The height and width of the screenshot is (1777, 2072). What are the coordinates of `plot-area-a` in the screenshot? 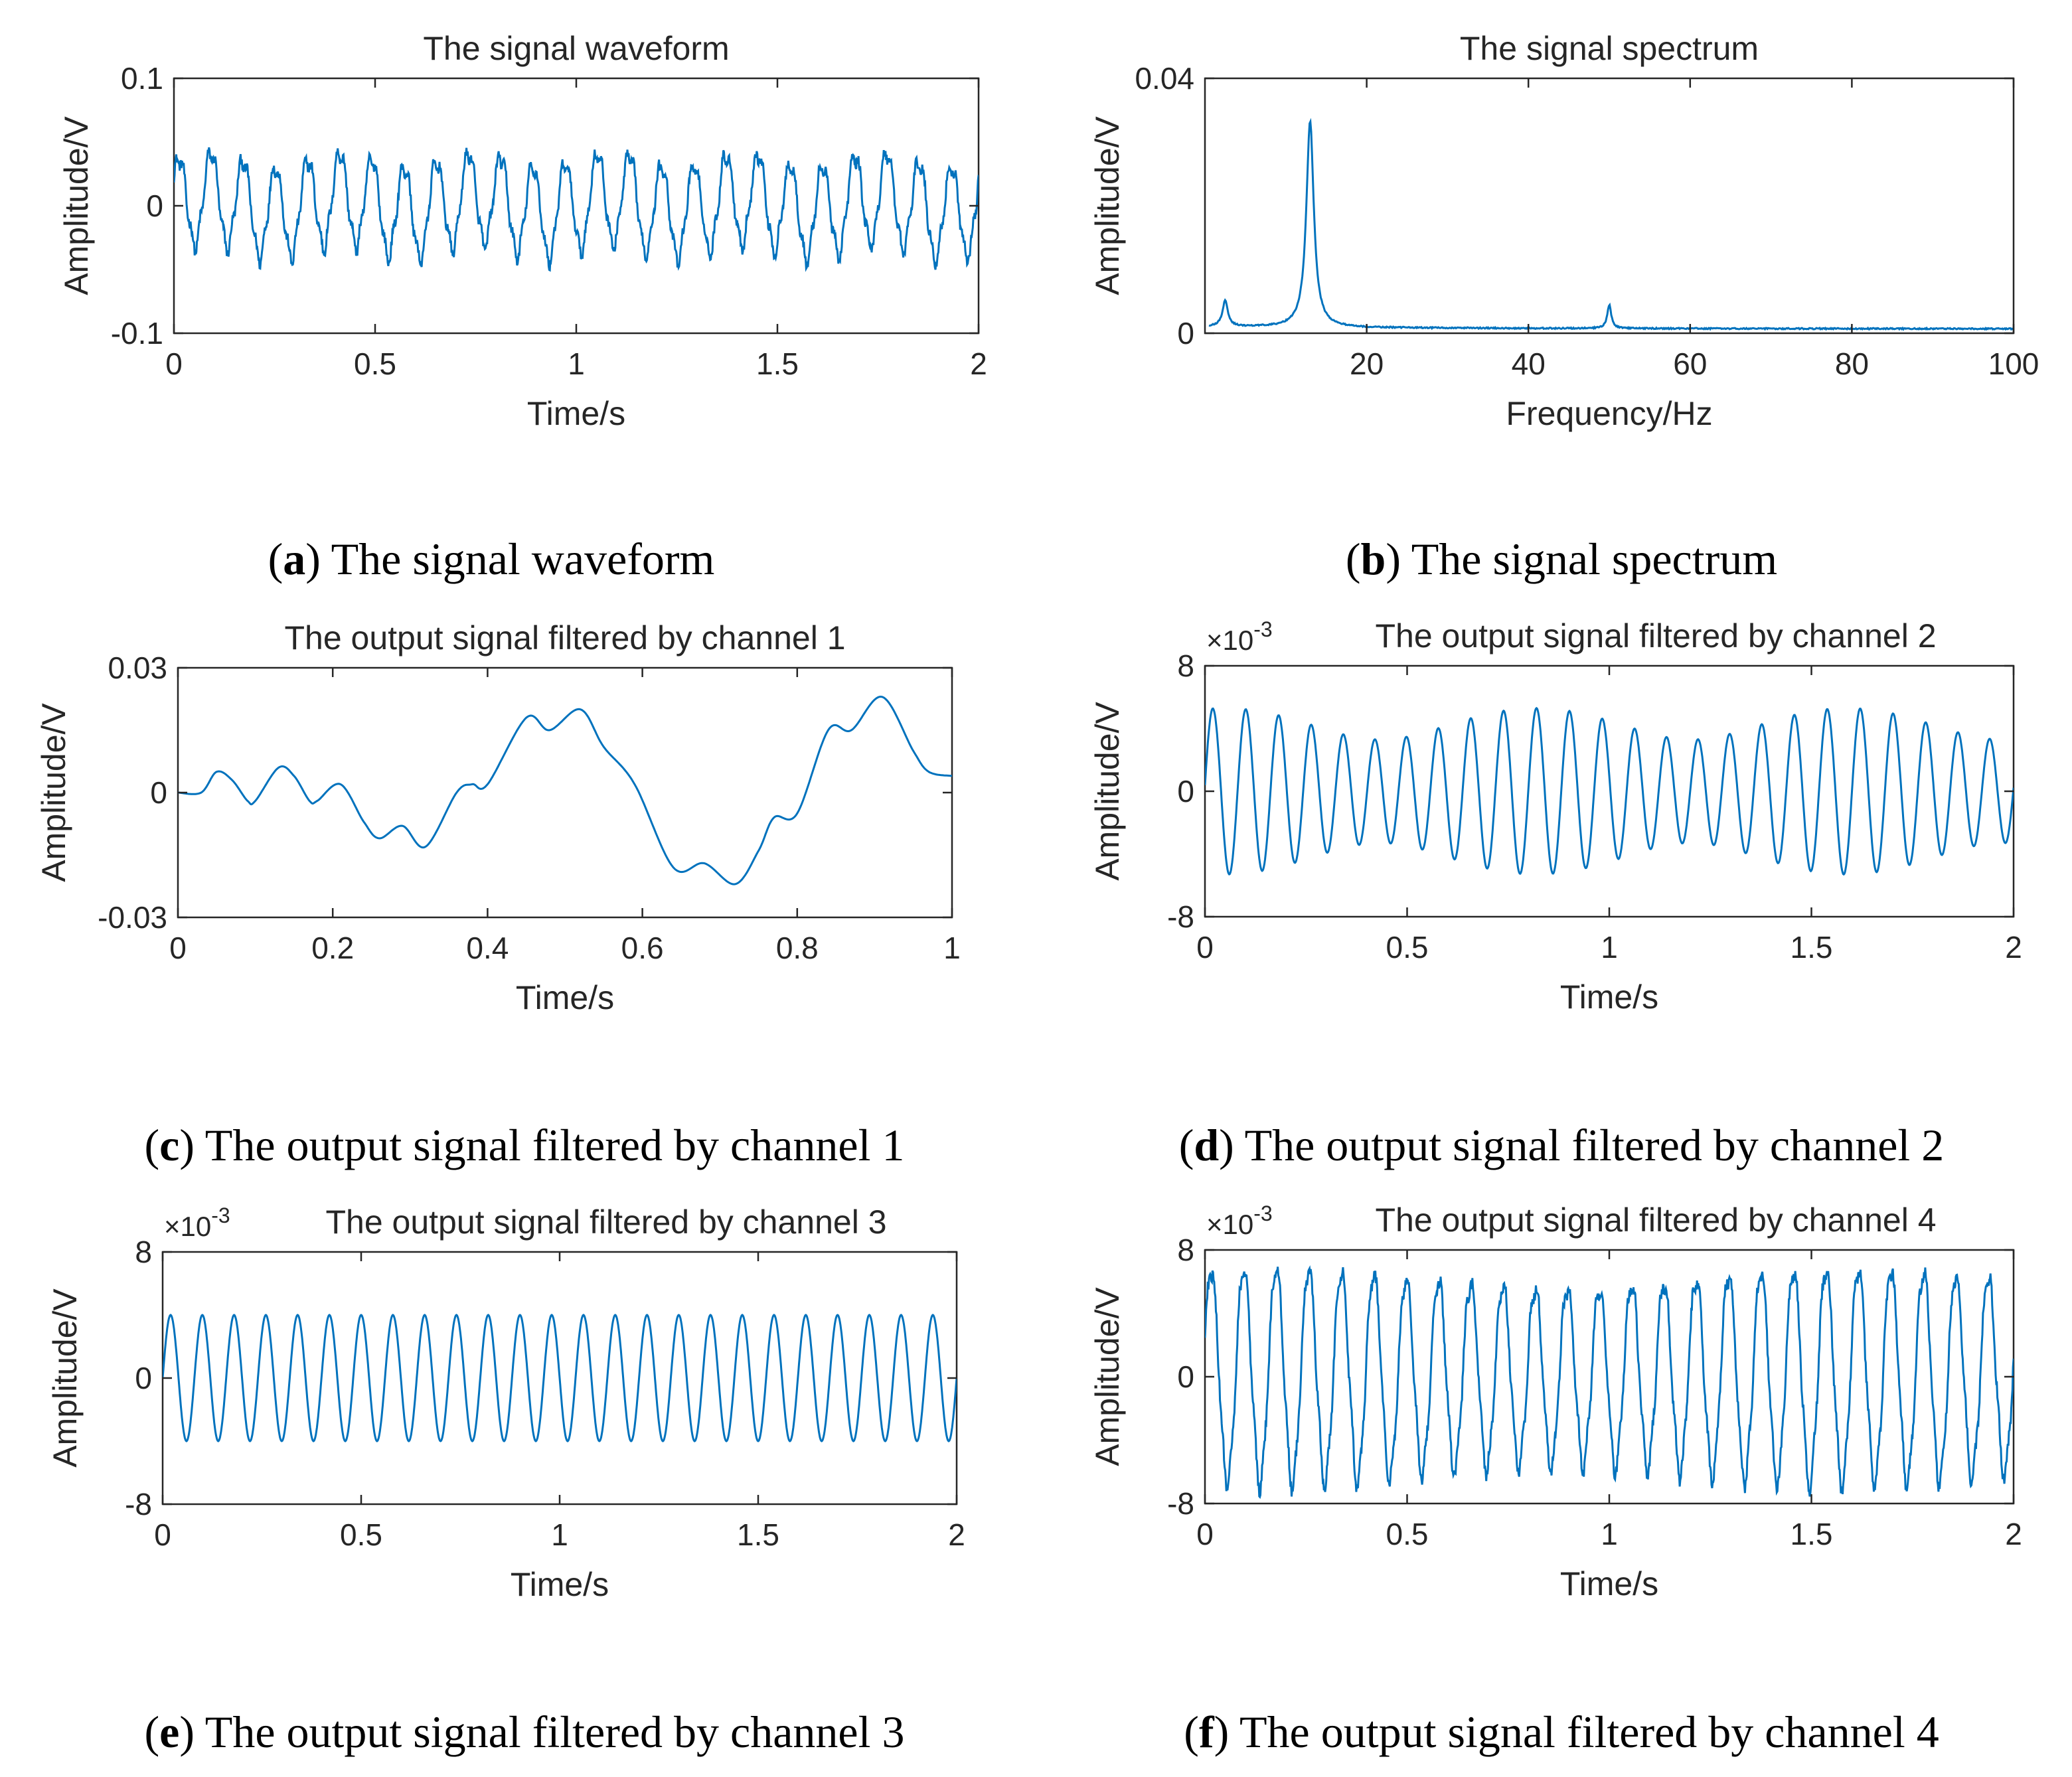 It's located at (576, 206).